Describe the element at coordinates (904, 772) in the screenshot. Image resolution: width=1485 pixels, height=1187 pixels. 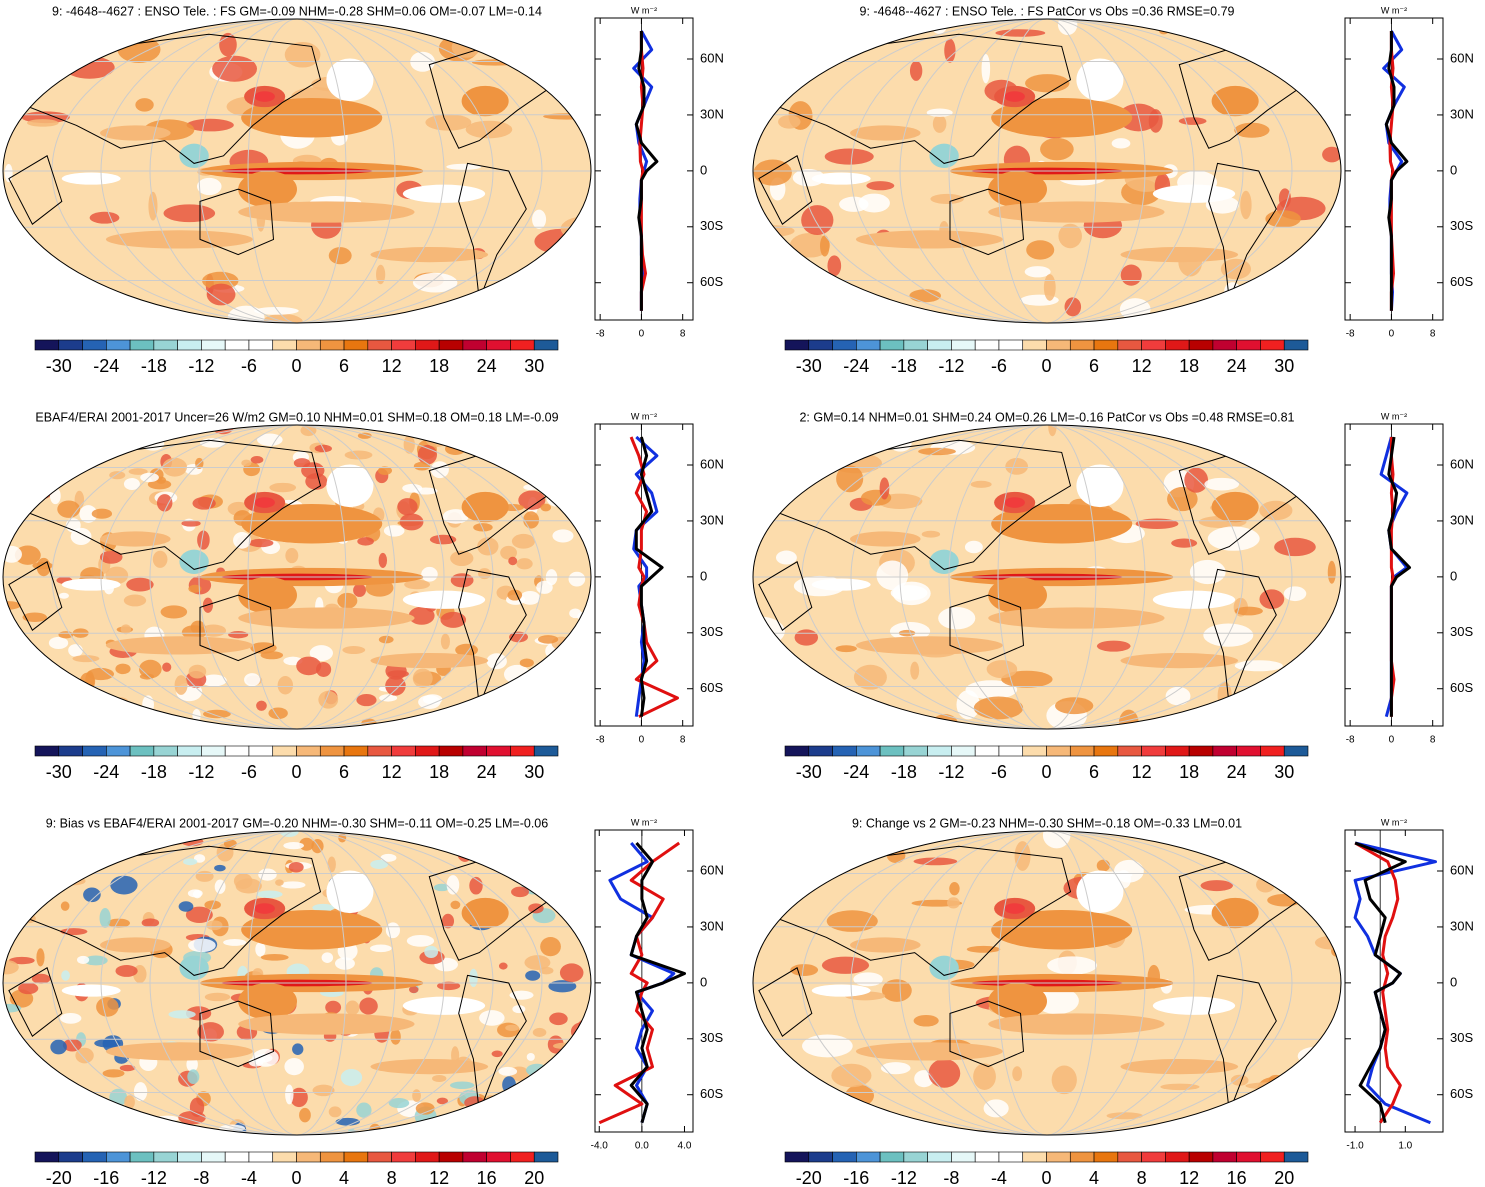
I see `colorbar-label: -18` at that location.